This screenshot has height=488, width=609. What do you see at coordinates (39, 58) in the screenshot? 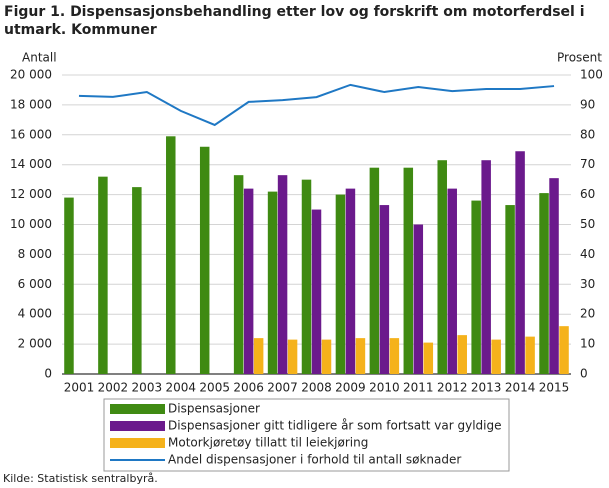
I see `y-axis-label: Antall` at bounding box center [39, 58].